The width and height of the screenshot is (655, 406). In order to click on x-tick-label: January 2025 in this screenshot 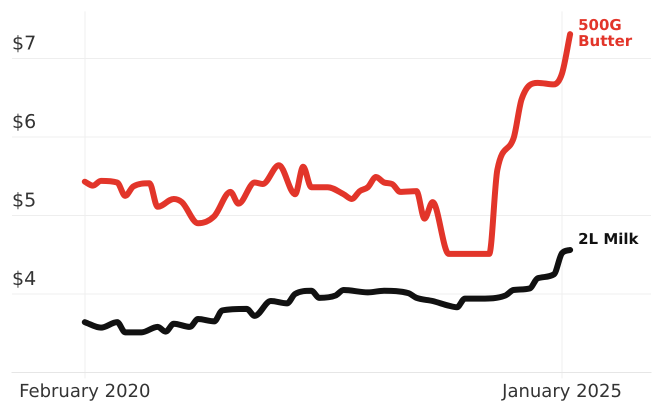, I will do `click(561, 391)`.